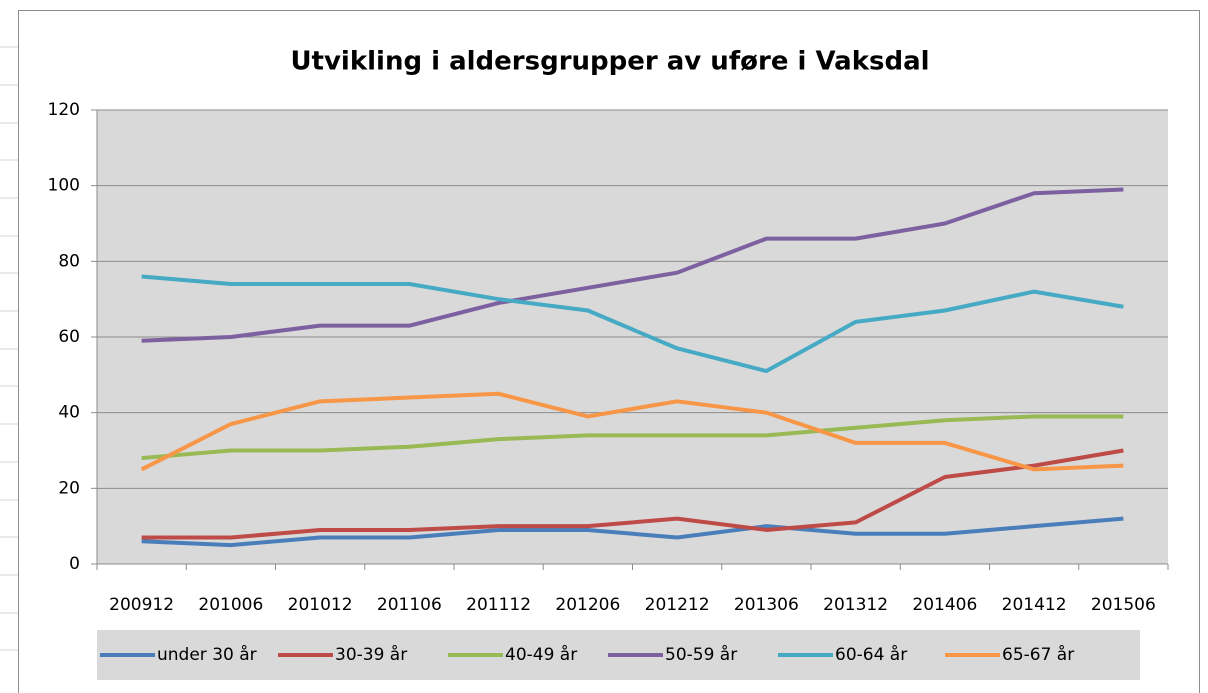 Image resolution: width=1208 pixels, height=693 pixels. I want to click on x-tick-label: 201406, so click(944, 605).